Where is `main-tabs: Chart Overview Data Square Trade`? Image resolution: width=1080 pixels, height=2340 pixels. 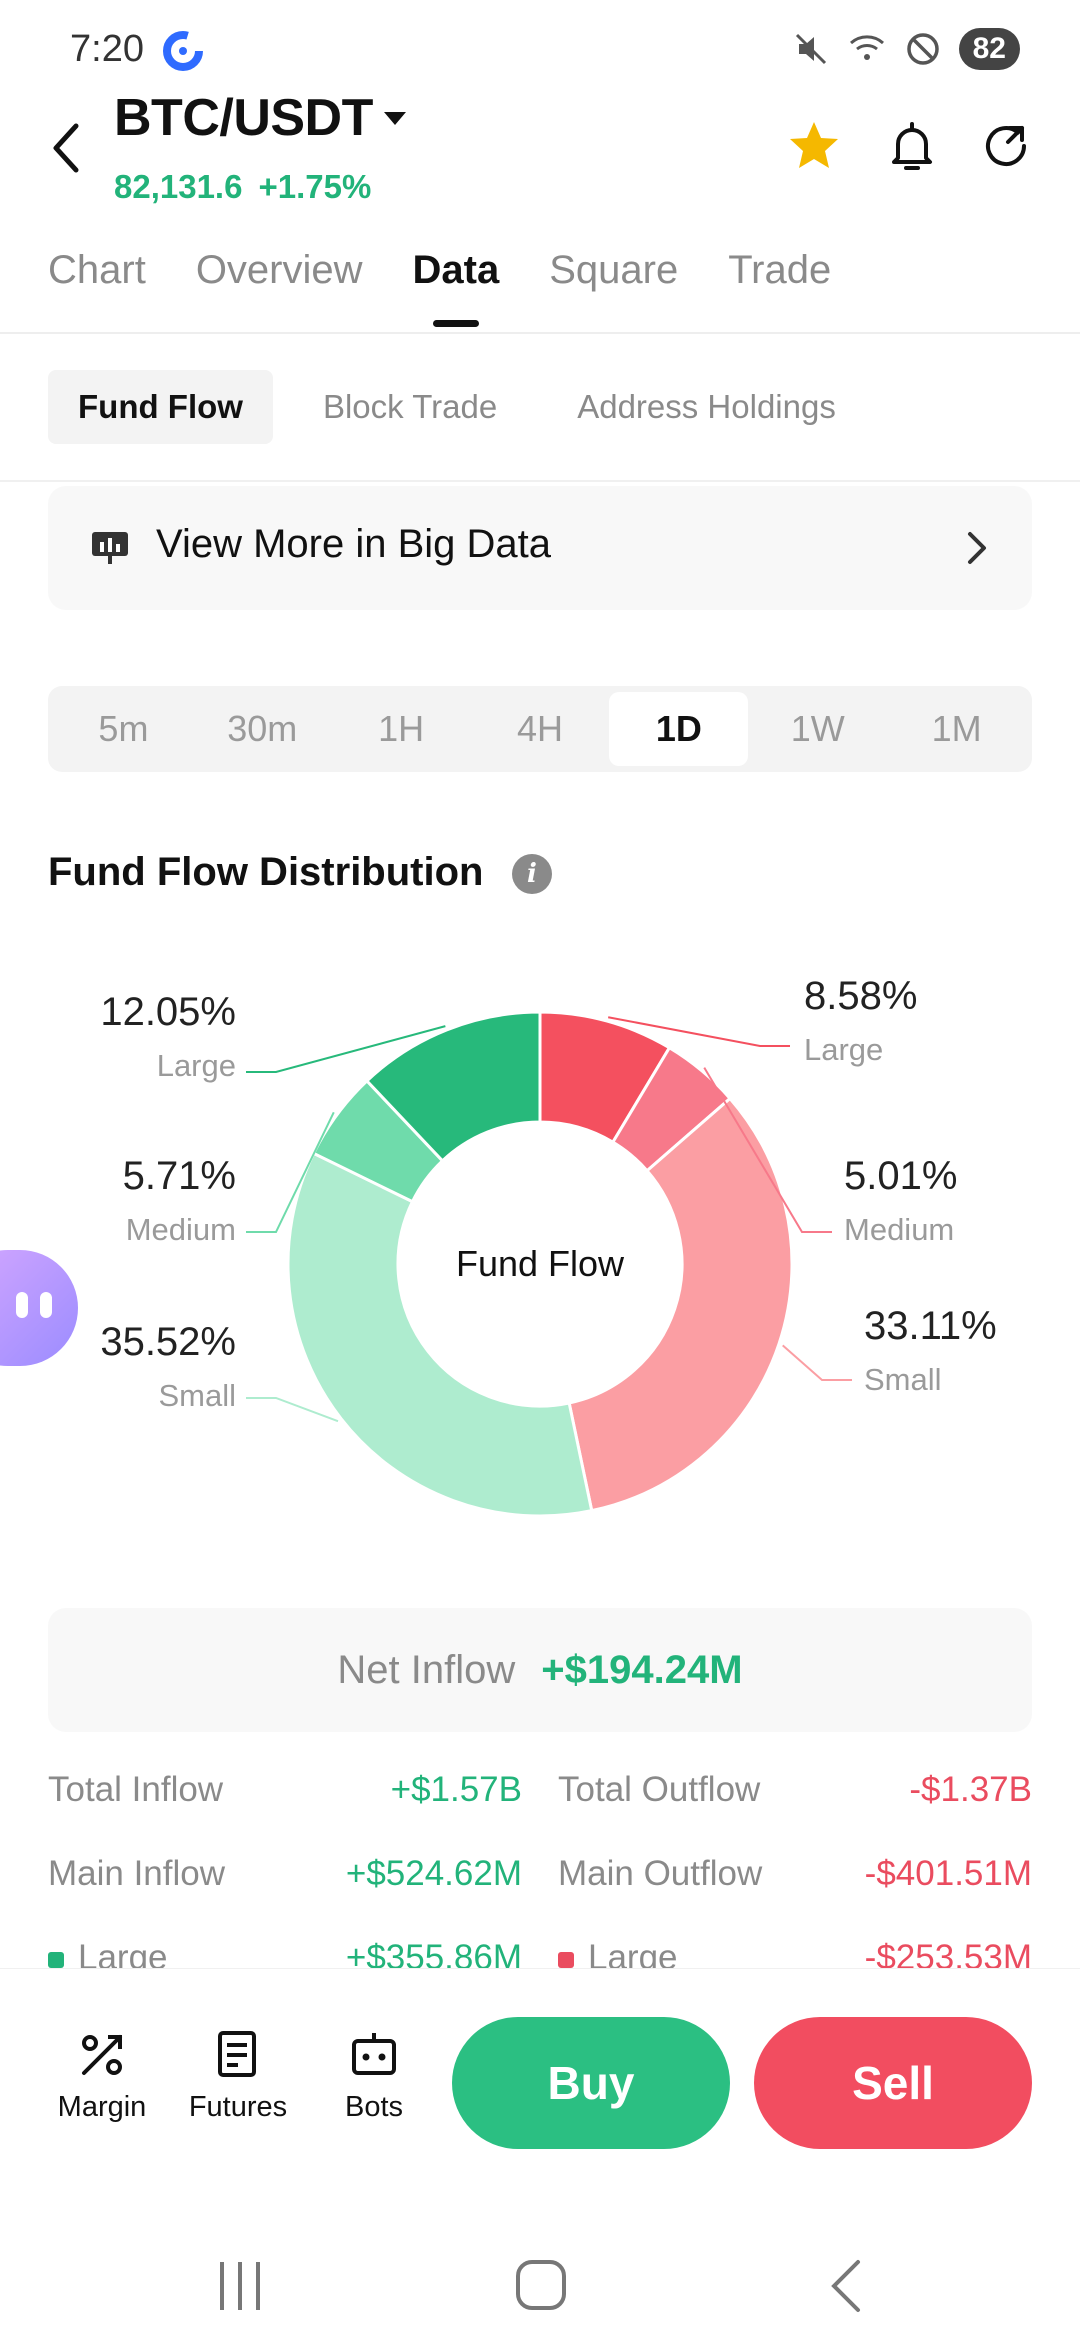 main-tabs: Chart Overview Data Square Trade is located at coordinates (439, 270).